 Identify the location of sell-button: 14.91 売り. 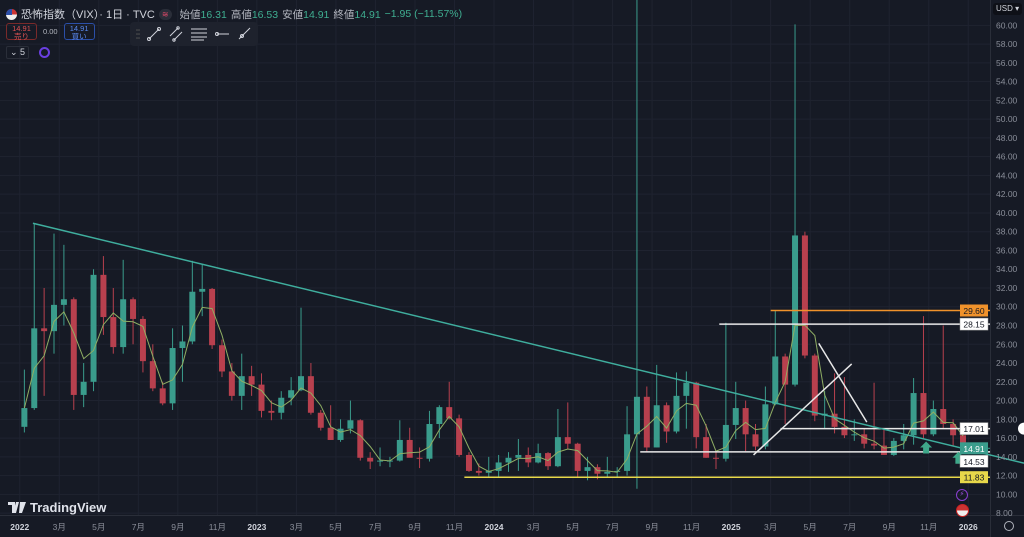
(21, 32).